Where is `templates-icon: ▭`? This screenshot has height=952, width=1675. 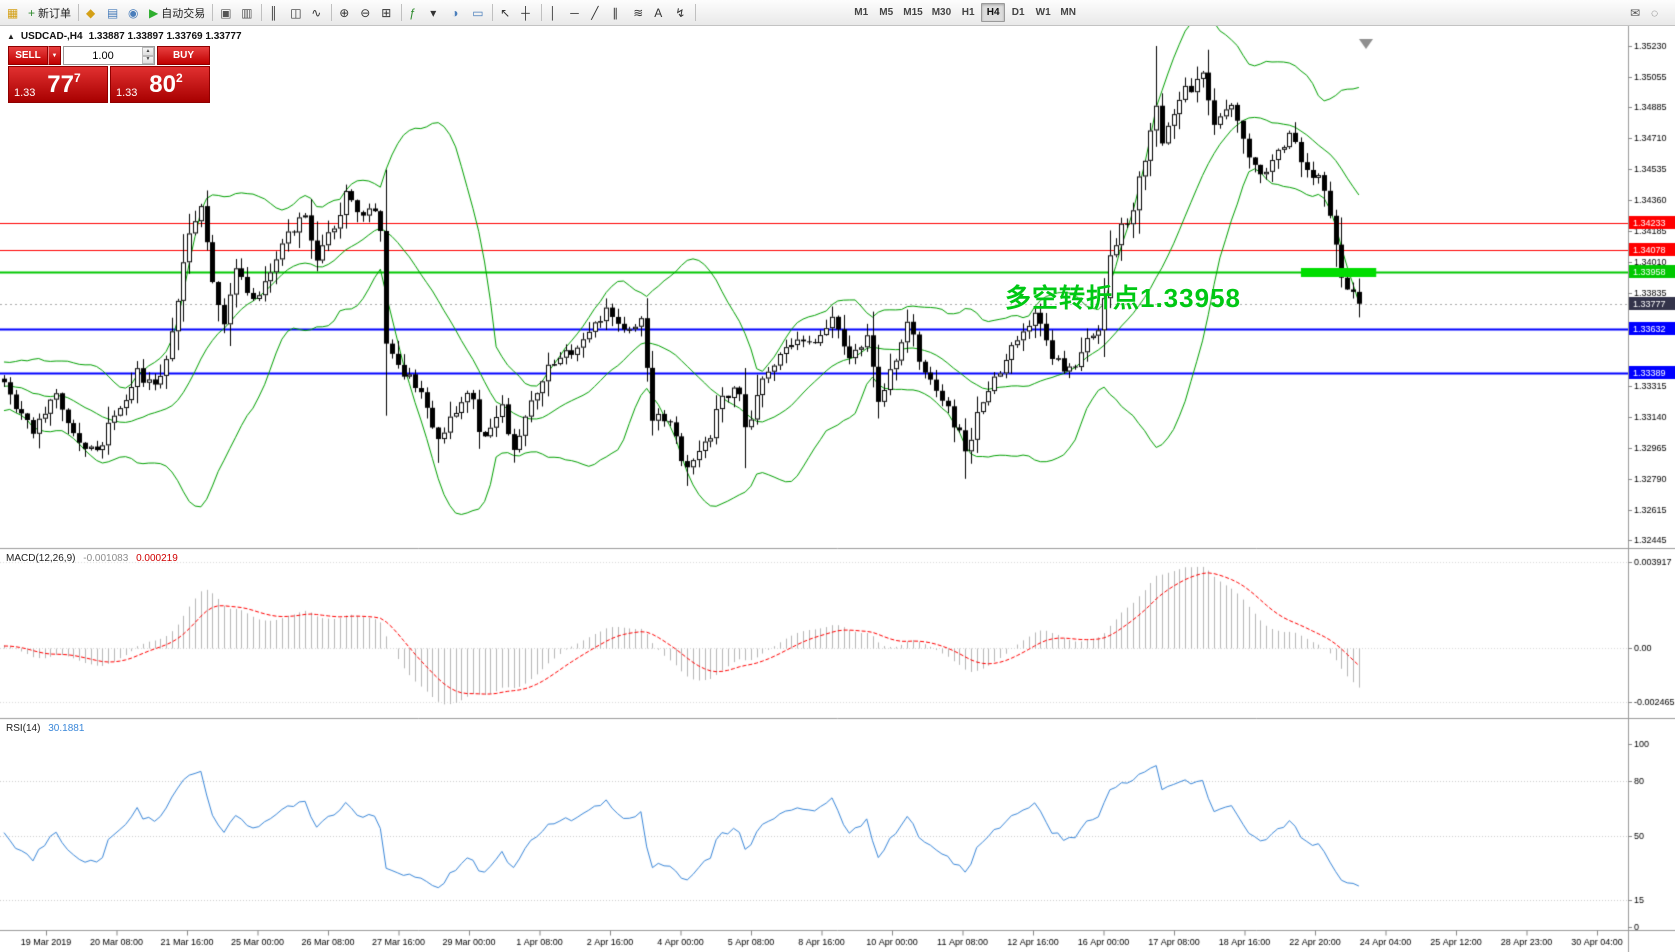
templates-icon: ▭ is located at coordinates (478, 12).